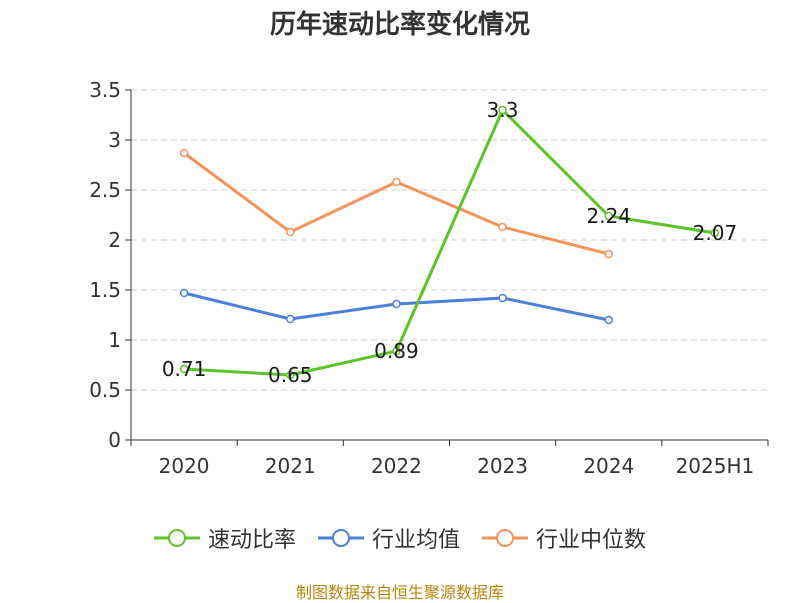 The image size is (800, 603). What do you see at coordinates (591, 540) in the screenshot?
I see `legend-label: 行业中位数` at bounding box center [591, 540].